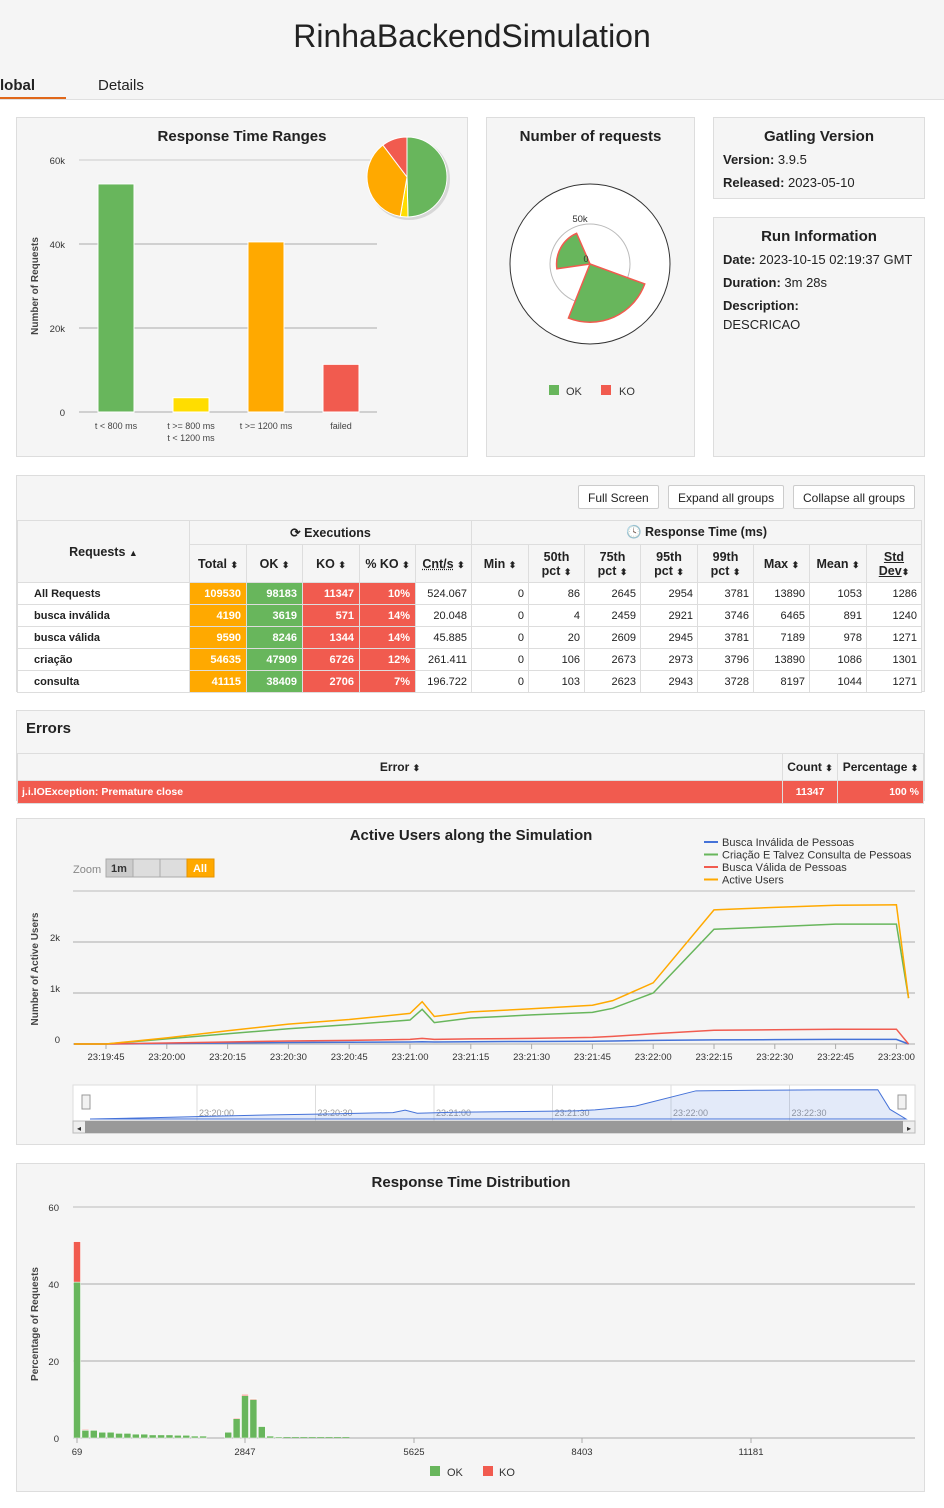 This screenshot has height=1508, width=944. Describe the element at coordinates (218, 563) in the screenshot. I see `col-total: Total ⬍` at that location.